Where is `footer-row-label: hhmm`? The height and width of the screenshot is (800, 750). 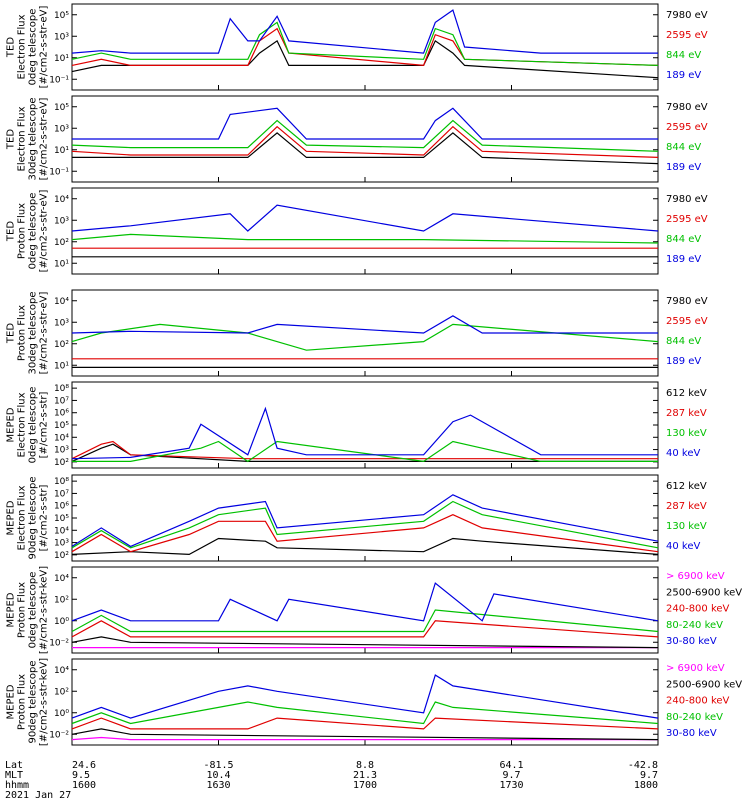
footer-row-label: hhmm is located at coordinates (17, 785).